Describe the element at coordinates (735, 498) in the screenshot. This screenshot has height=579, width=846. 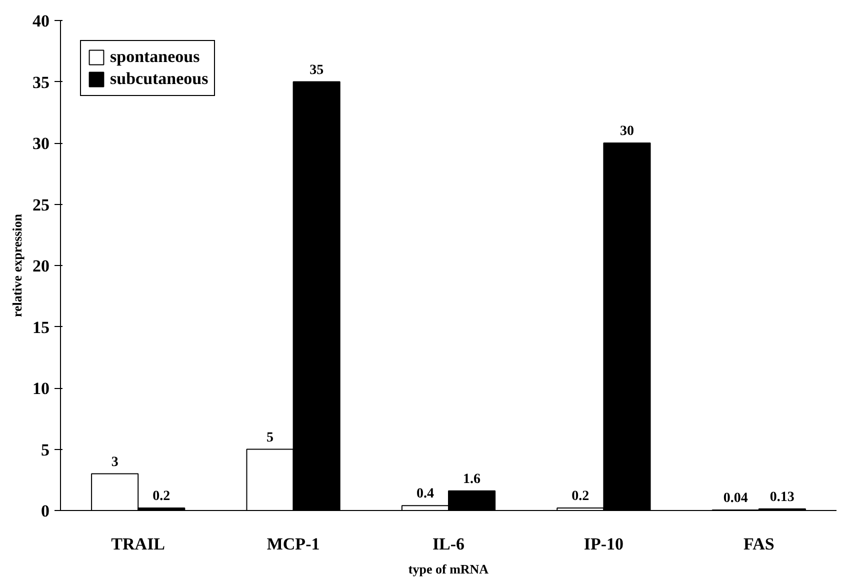
I see `data-label: 0.04` at that location.